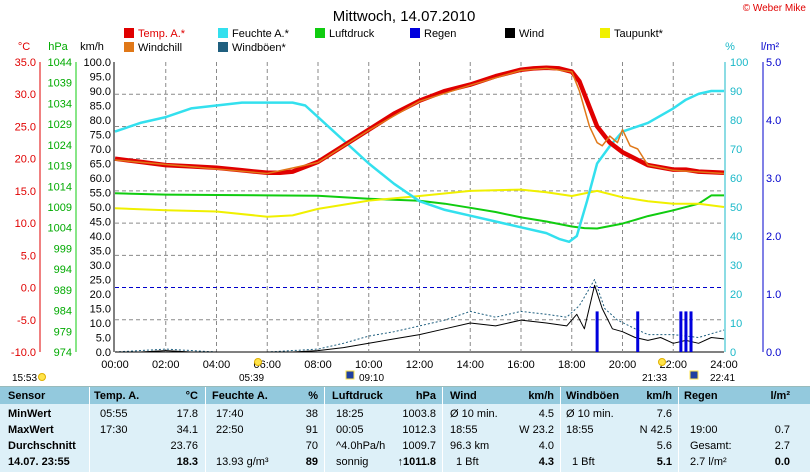 This screenshot has width=810, height=472. I want to click on wind-tick-label: 70.0, so click(100, 150).